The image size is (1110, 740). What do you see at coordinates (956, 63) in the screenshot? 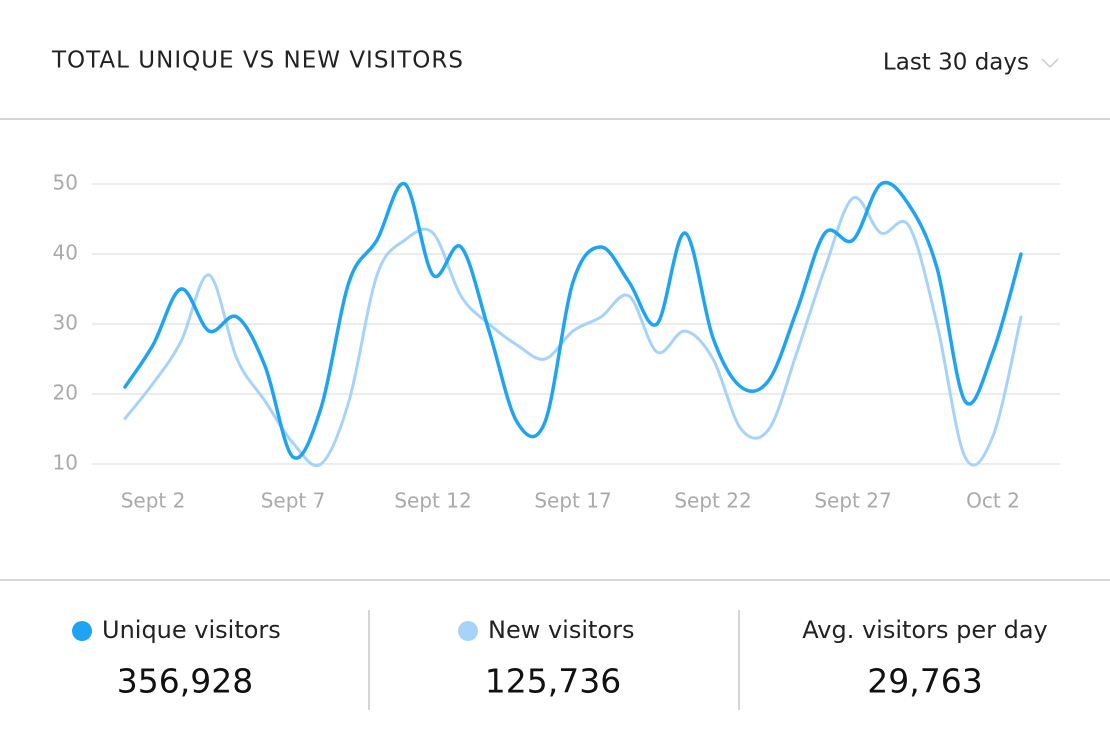
I see `range-dropdown: Last 30 days` at bounding box center [956, 63].